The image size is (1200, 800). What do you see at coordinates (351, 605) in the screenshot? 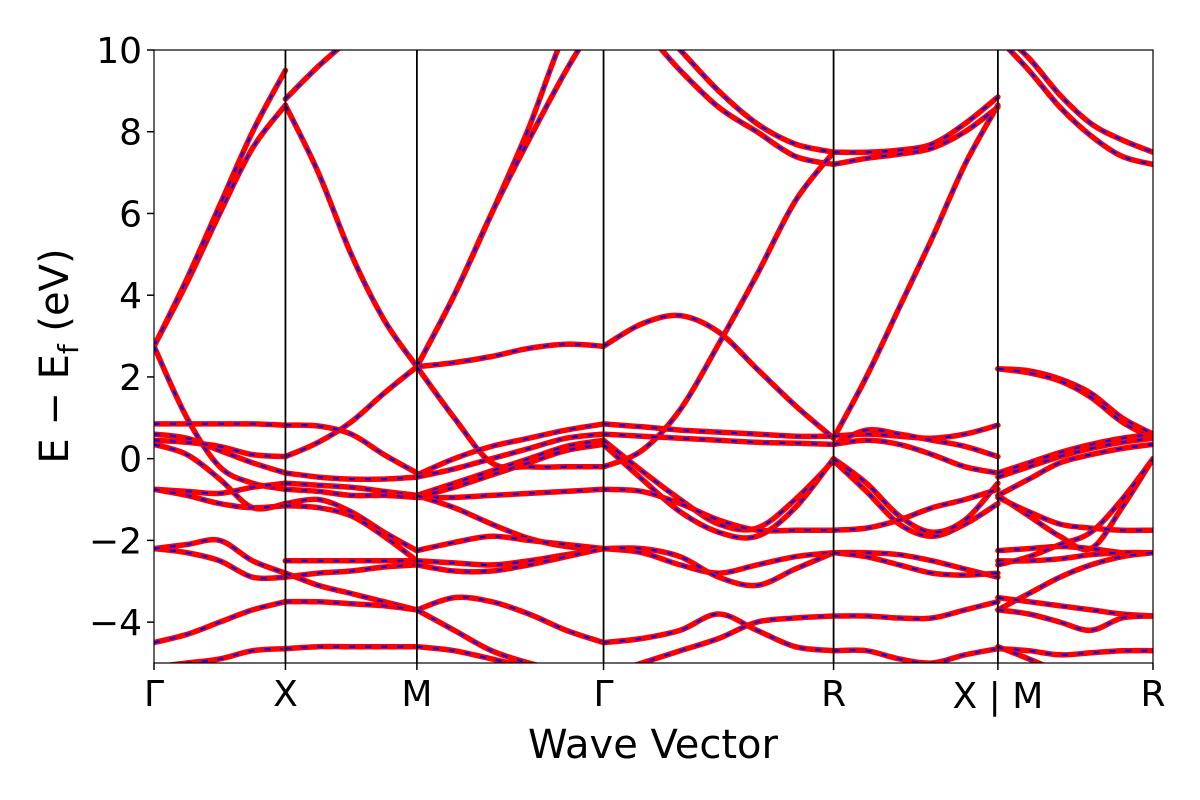
I see `band-line-blue-s1-b12` at bounding box center [351, 605].